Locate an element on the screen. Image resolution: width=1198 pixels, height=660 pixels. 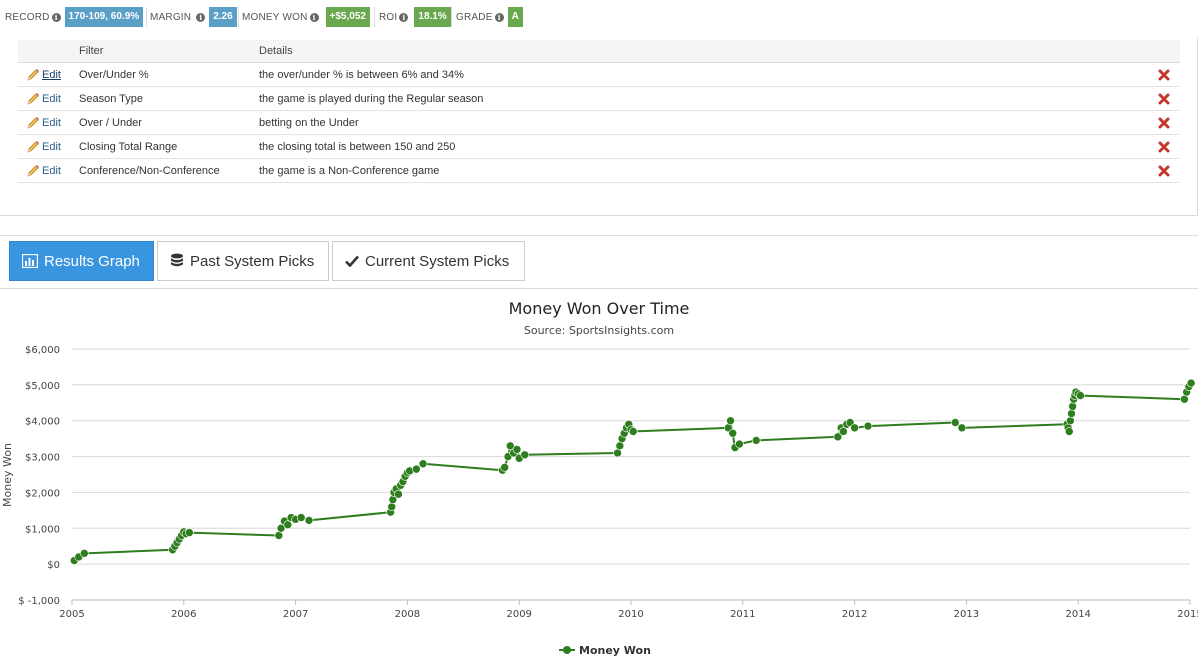
filter-details: betting on the Under is located at coordinates (309, 122).